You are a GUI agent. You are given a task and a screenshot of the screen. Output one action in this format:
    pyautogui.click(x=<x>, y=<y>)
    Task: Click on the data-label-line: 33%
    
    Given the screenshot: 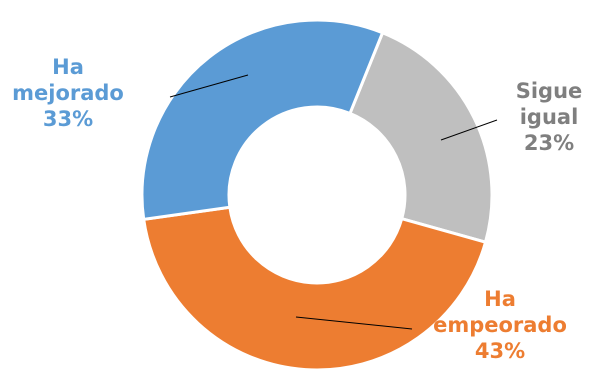 What is the action you would take?
    pyautogui.click(x=68, y=119)
    